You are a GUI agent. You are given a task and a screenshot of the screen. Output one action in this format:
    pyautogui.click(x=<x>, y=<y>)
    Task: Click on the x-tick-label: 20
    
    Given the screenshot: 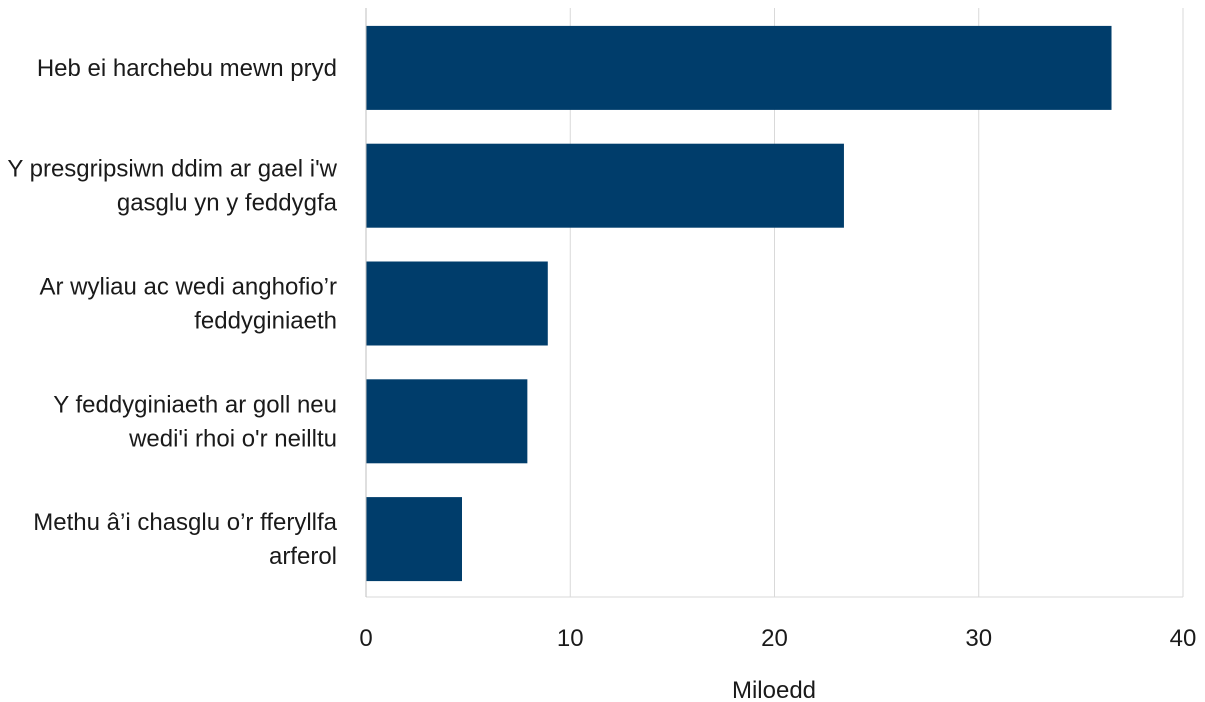 What is the action you would take?
    pyautogui.click(x=774, y=638)
    